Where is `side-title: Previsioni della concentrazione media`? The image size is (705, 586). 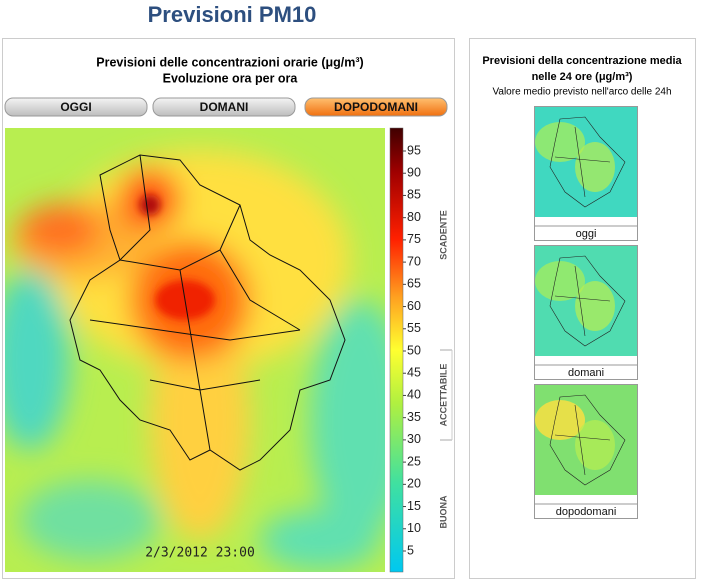 side-title: Previsioni della concentrazione media is located at coordinates (582, 61).